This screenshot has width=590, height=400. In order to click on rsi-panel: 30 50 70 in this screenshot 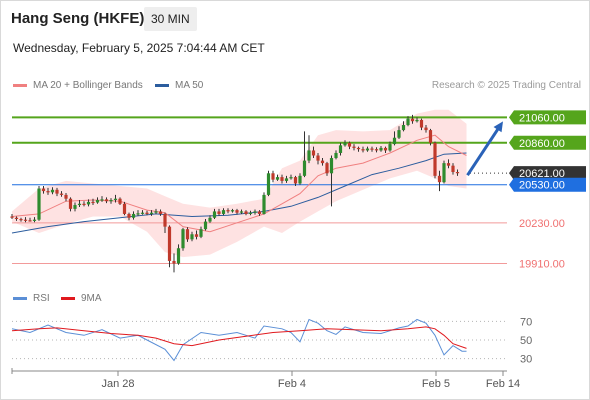, I will do `click(271, 341)`.